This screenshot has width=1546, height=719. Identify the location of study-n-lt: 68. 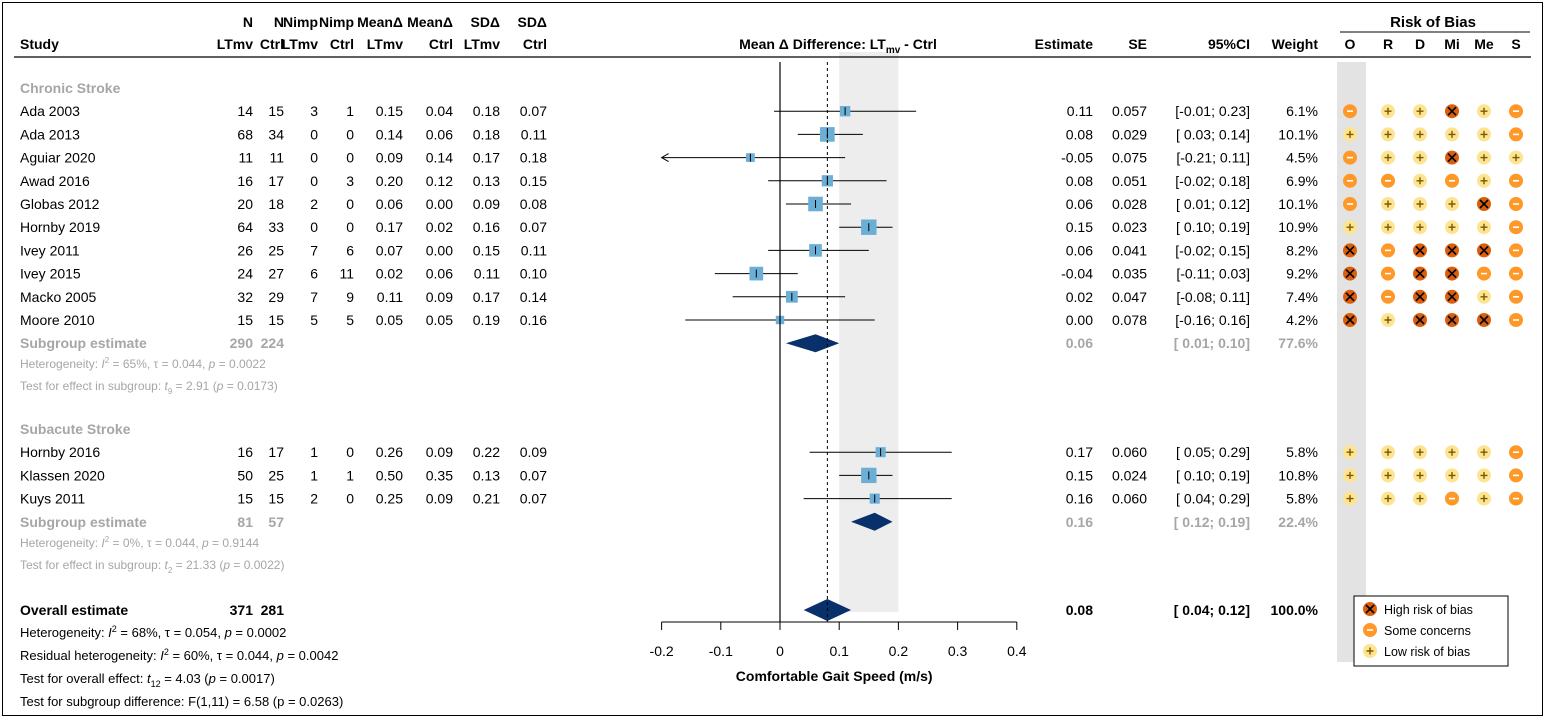
(245, 134).